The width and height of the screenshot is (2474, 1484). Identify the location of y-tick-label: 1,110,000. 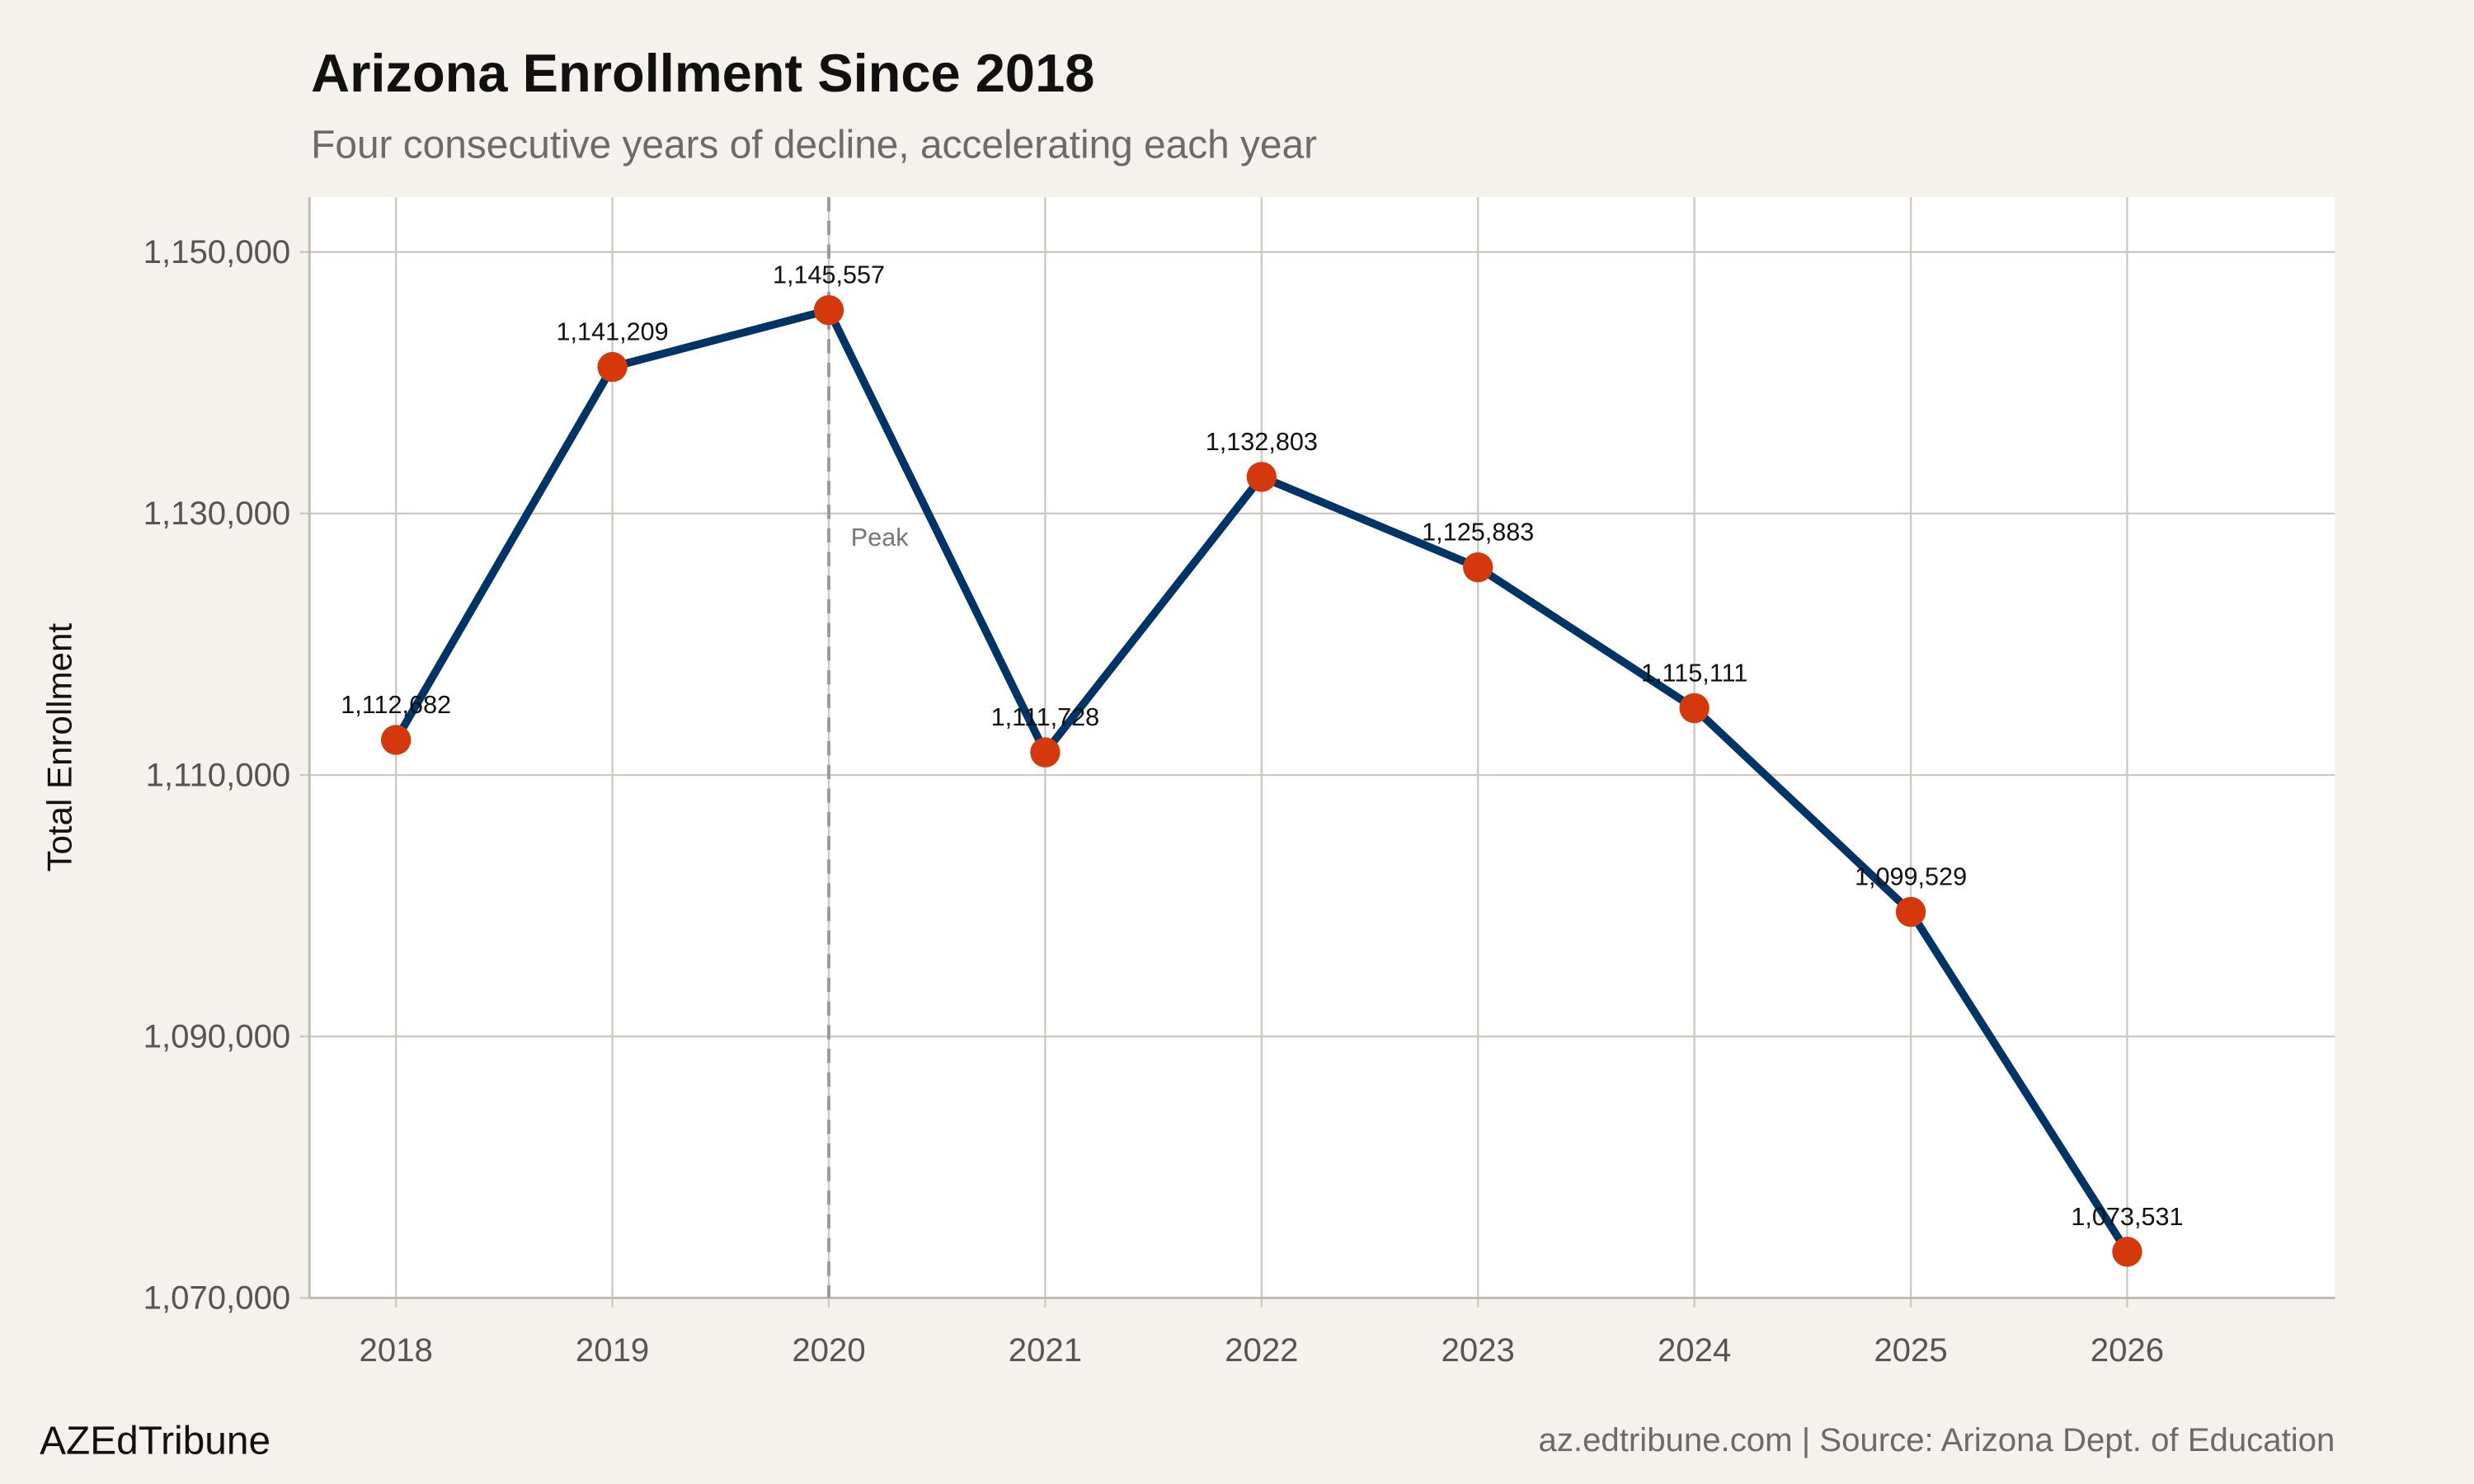
(218, 774).